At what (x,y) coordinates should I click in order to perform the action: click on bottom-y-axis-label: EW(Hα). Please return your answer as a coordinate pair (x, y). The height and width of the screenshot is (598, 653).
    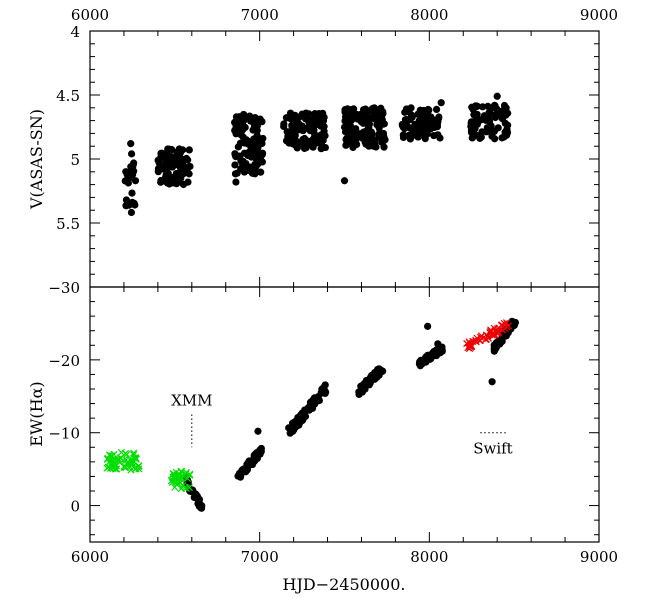
    Looking at the image, I should click on (36, 413).